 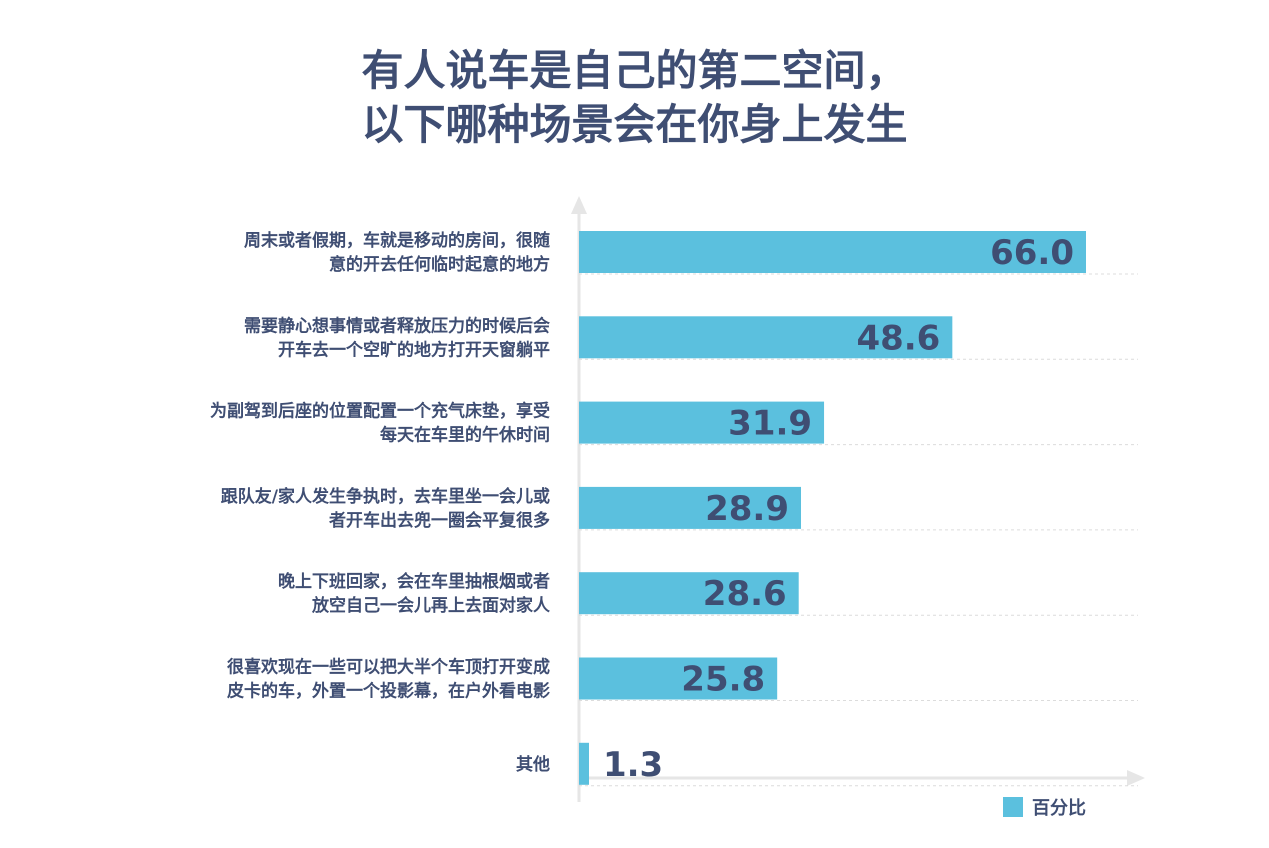 What do you see at coordinates (634, 98) in the screenshot?
I see `chart-title: 有人说车是自己的第二空间， 以下哪种场景会在你身上发生` at bounding box center [634, 98].